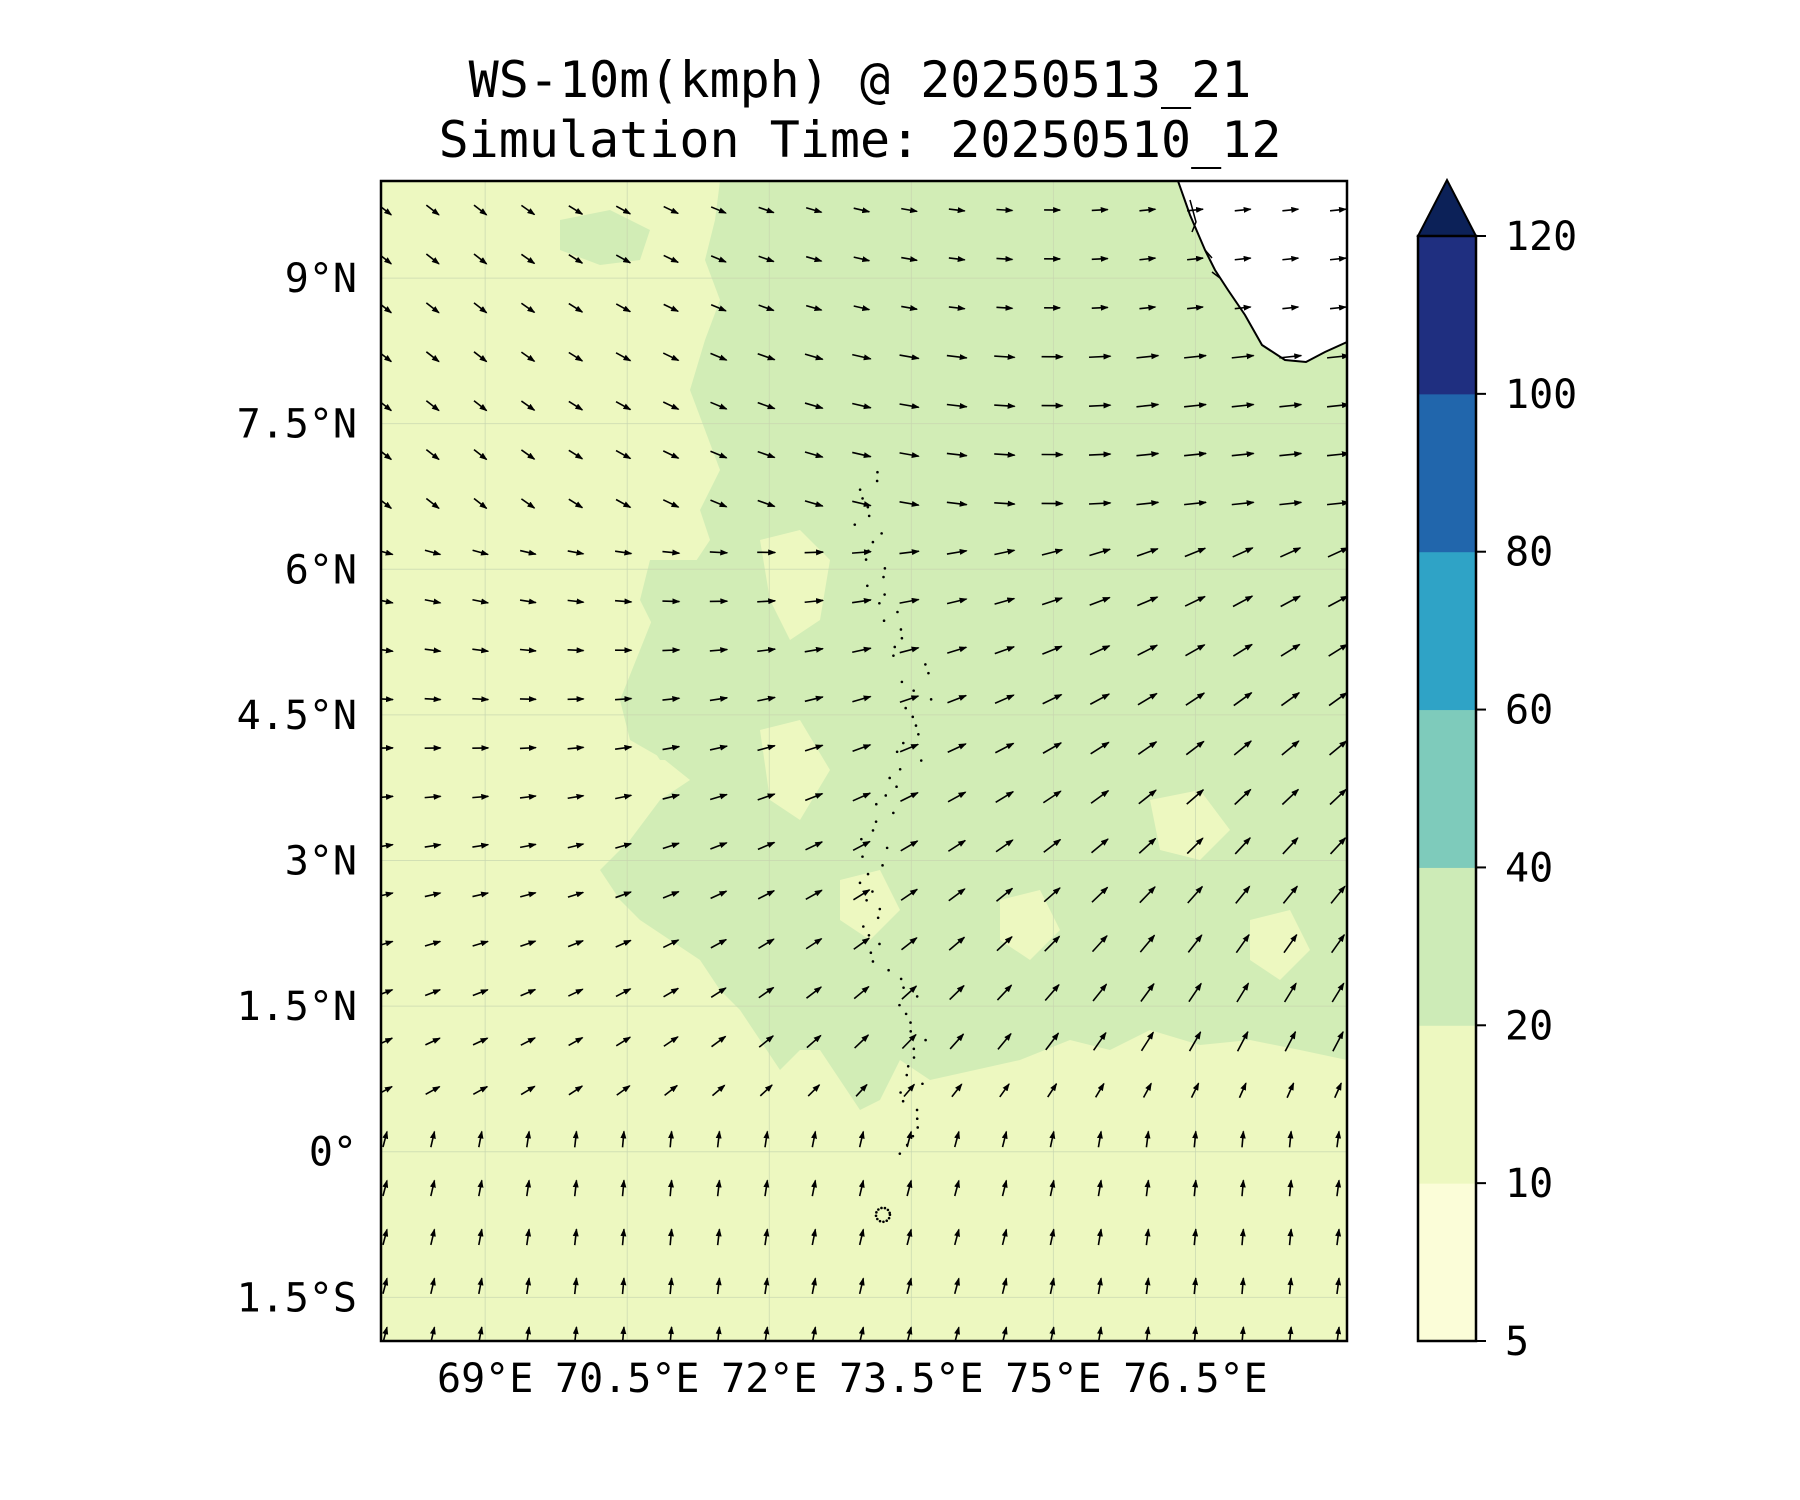  What do you see at coordinates (321, 570) in the screenshot?
I see `lat-tick-label: 6°N` at bounding box center [321, 570].